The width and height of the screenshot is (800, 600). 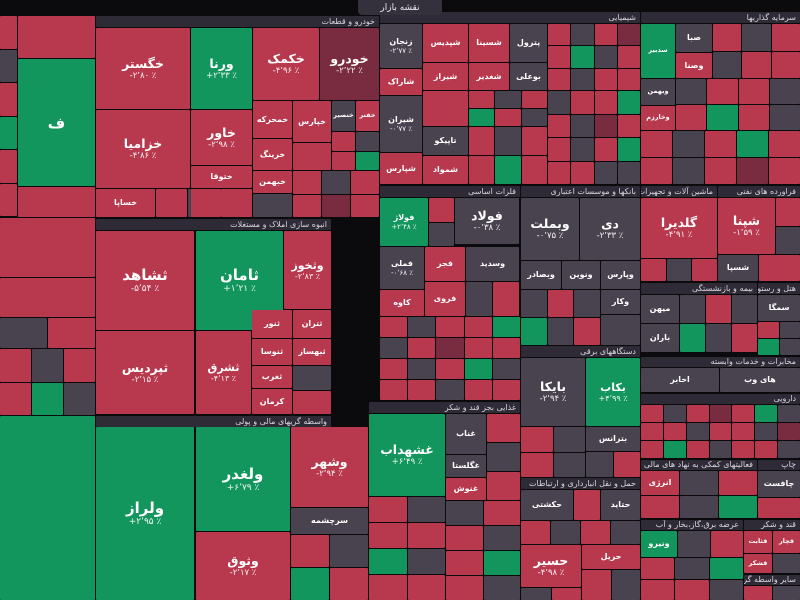 I want to click on tile-وبصادر: وبصادر, so click(x=541, y=275).